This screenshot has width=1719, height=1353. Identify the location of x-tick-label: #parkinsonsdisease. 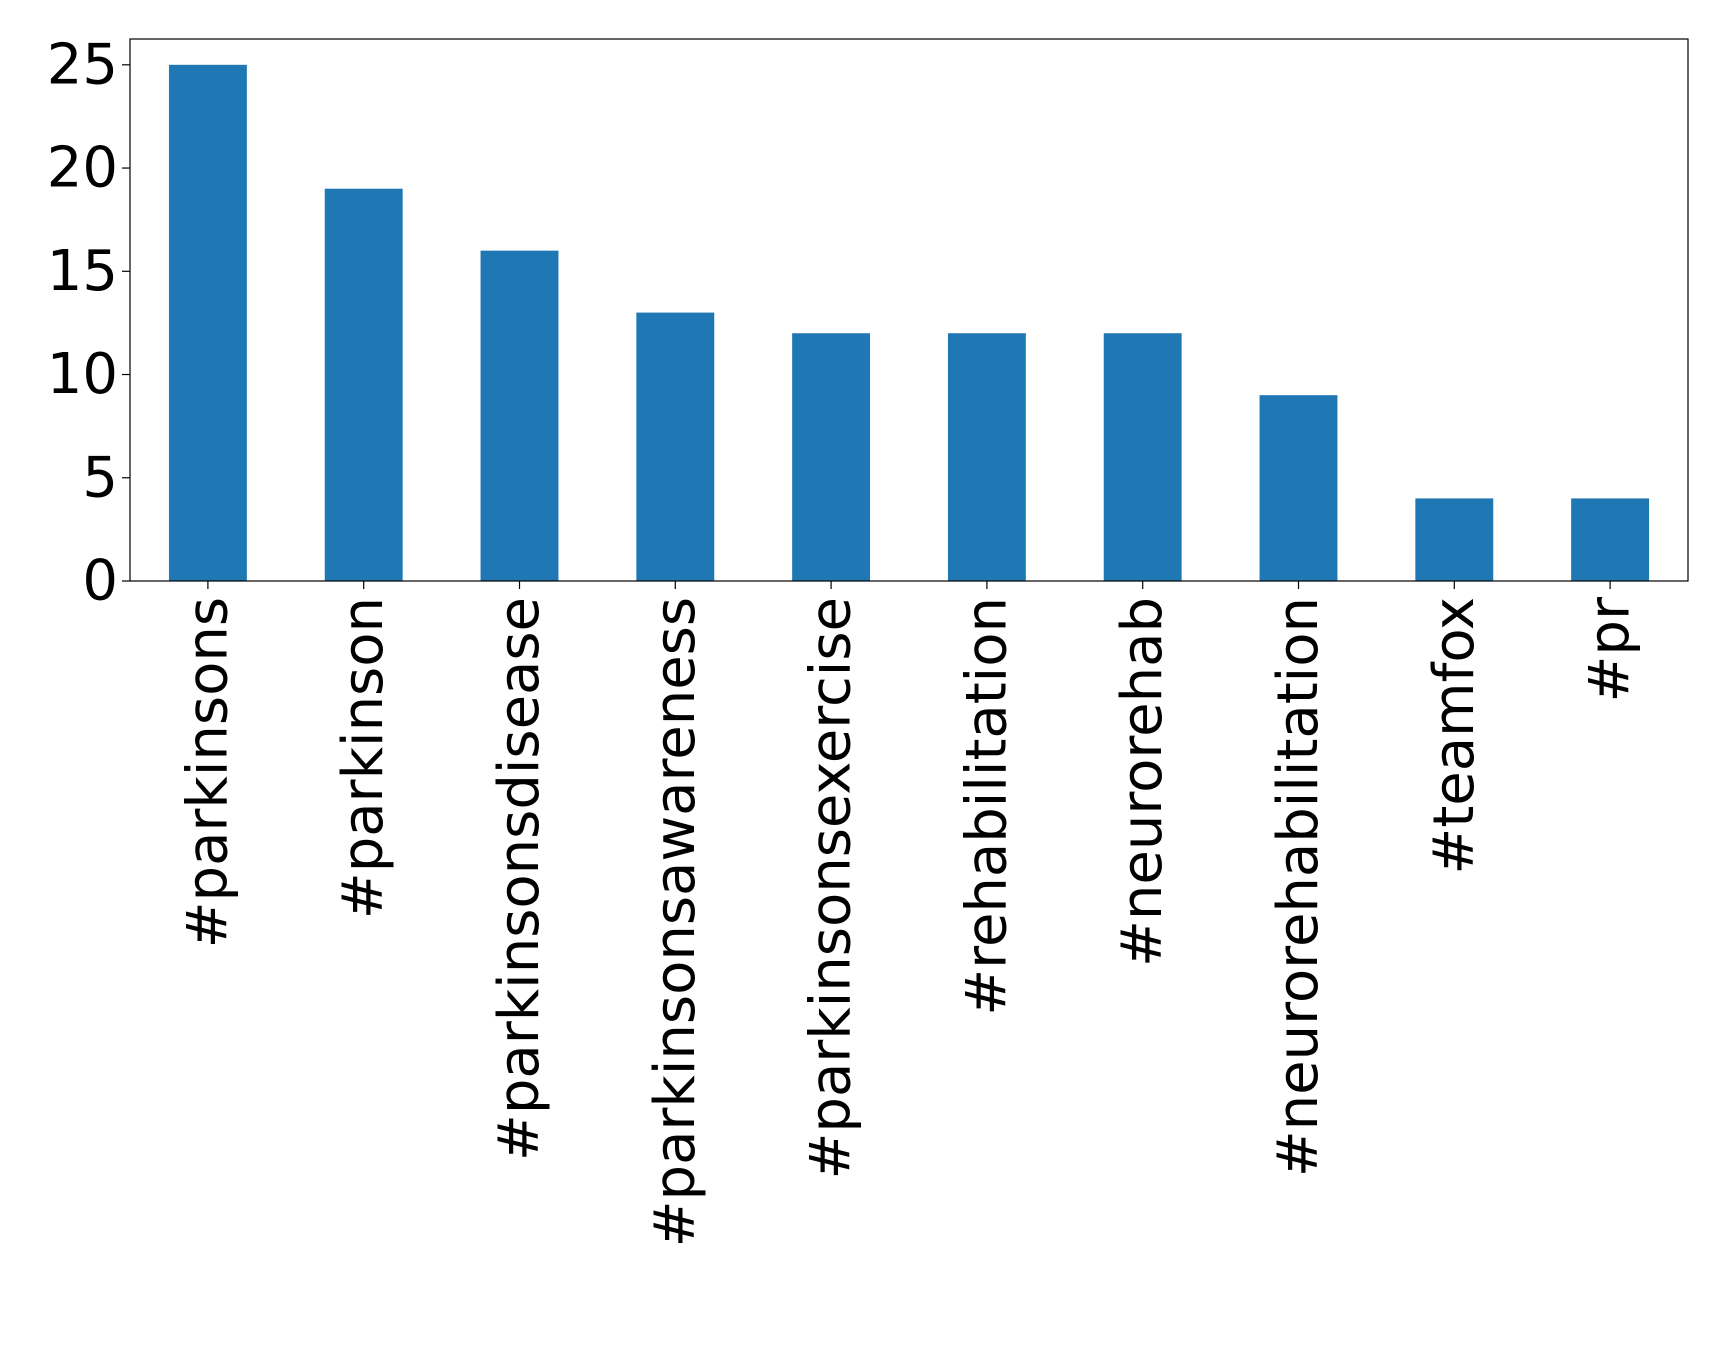
(519, 879).